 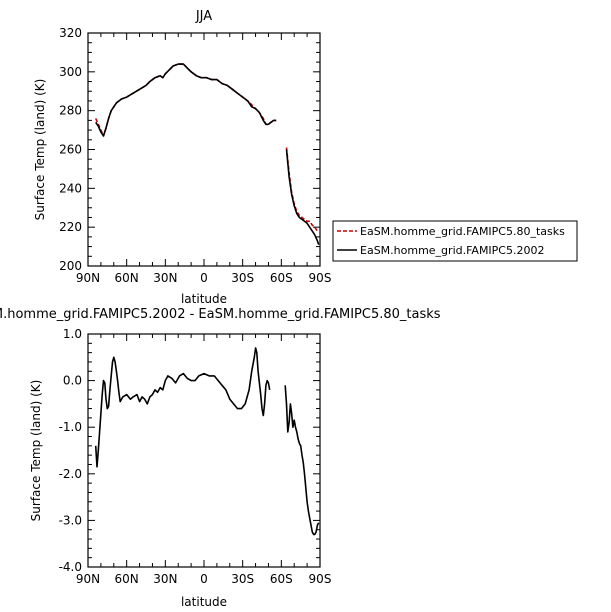 What do you see at coordinates (70, 72) in the screenshot?
I see `y-tick-label: 300` at bounding box center [70, 72].